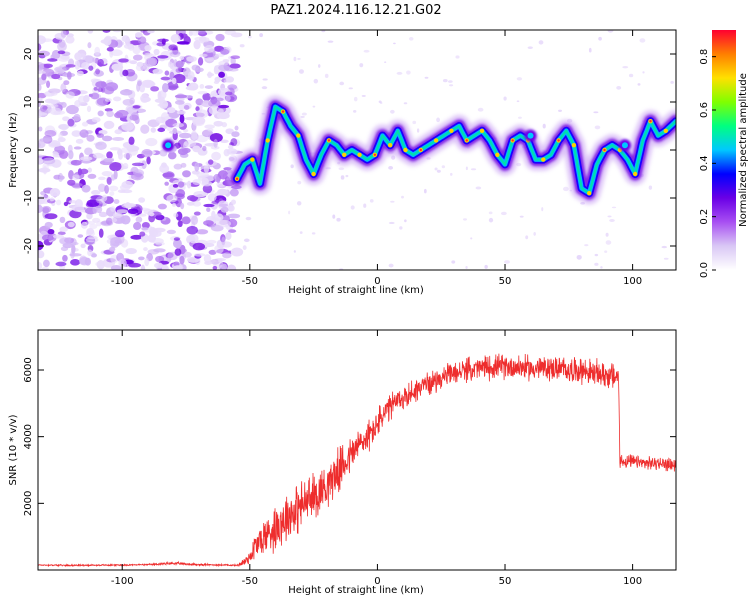  What do you see at coordinates (28, 436) in the screenshot?
I see `y-tick-label: 4000` at bounding box center [28, 436].